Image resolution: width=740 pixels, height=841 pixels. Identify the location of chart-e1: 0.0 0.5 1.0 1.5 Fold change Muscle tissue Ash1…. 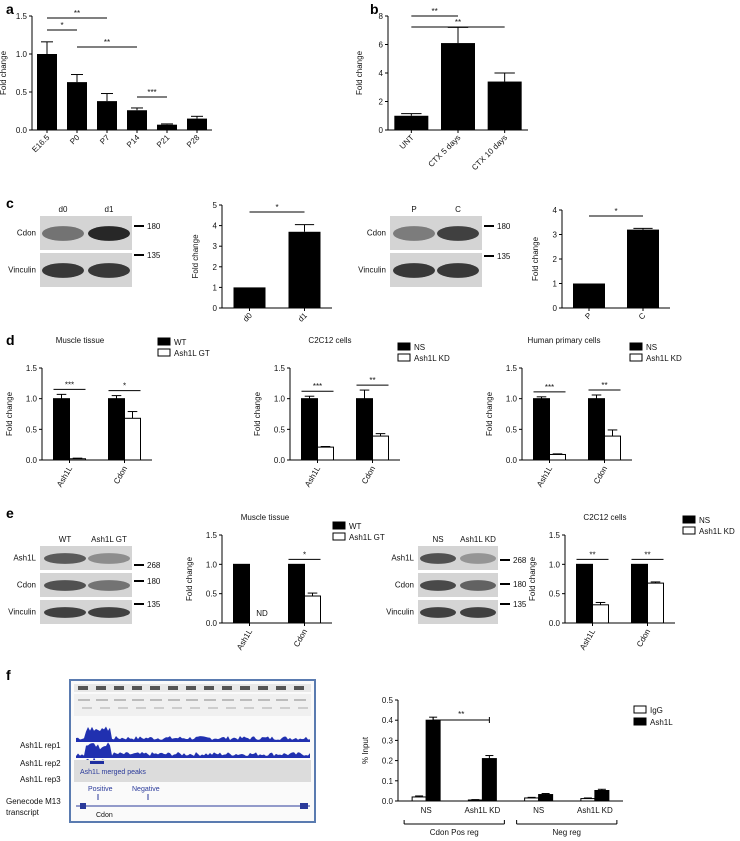
(285, 582).